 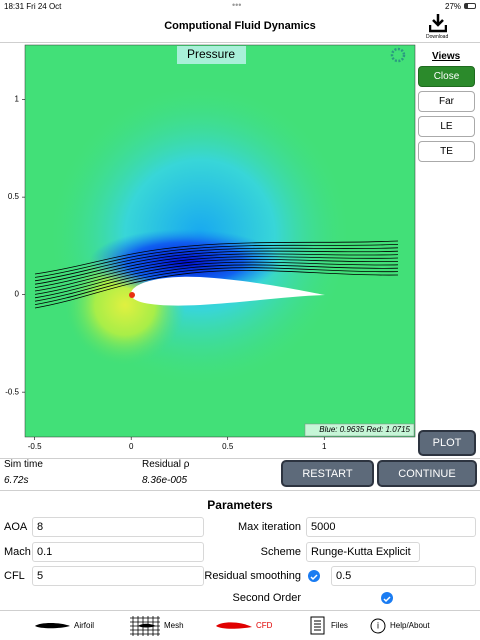 What do you see at coordinates (470, 6) in the screenshot?
I see `battery-icon` at bounding box center [470, 6].